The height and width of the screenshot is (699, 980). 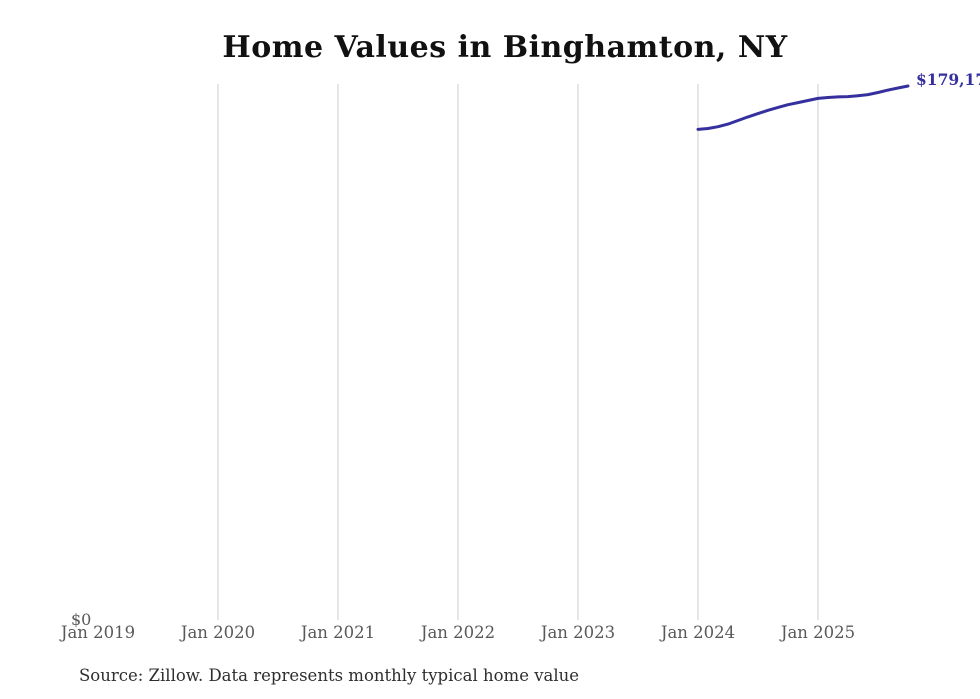 What do you see at coordinates (818, 632) in the screenshot?
I see `x-tick-label-2025: Jan 2025` at bounding box center [818, 632].